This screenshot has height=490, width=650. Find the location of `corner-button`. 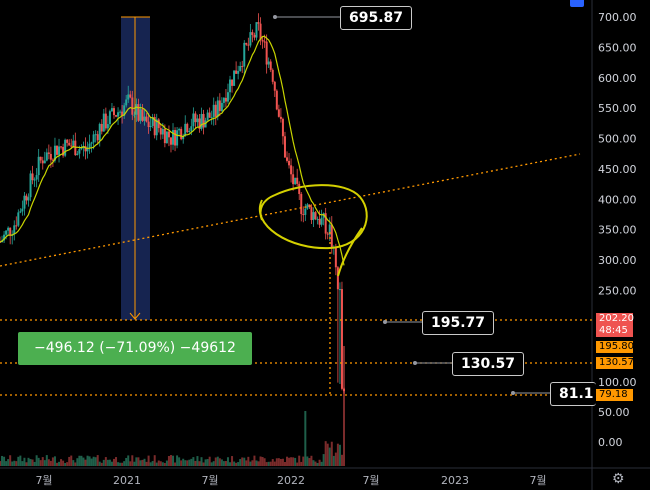

corner-button is located at coordinates (577, 3).